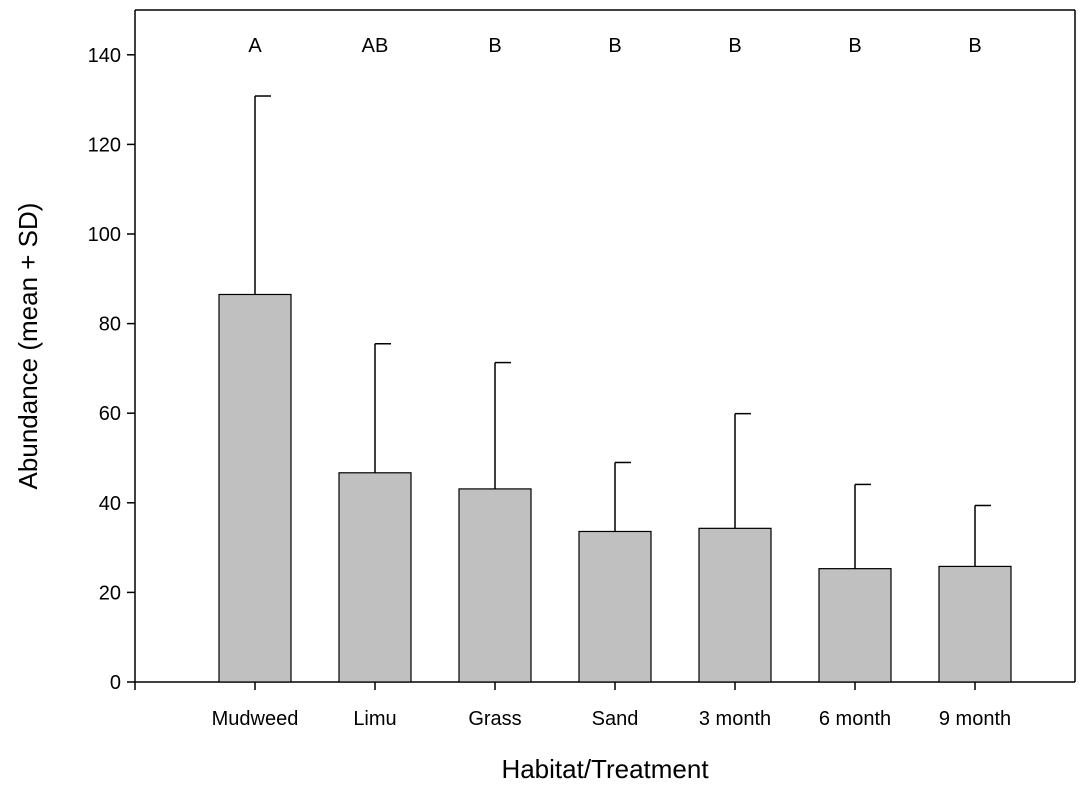  I want to click on group-letter-6-month: B, so click(854, 46).